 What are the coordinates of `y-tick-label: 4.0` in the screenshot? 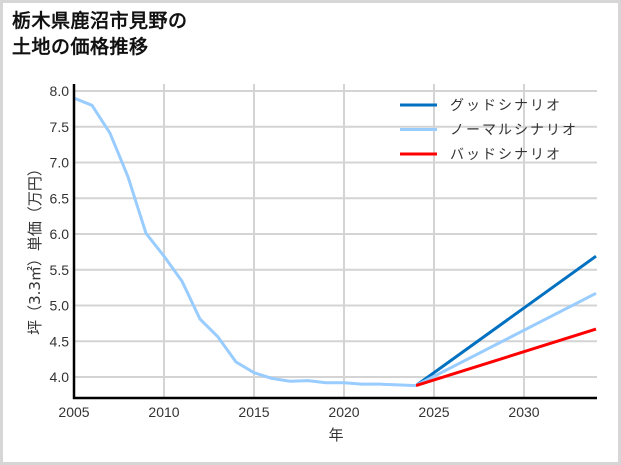 It's located at (60, 377).